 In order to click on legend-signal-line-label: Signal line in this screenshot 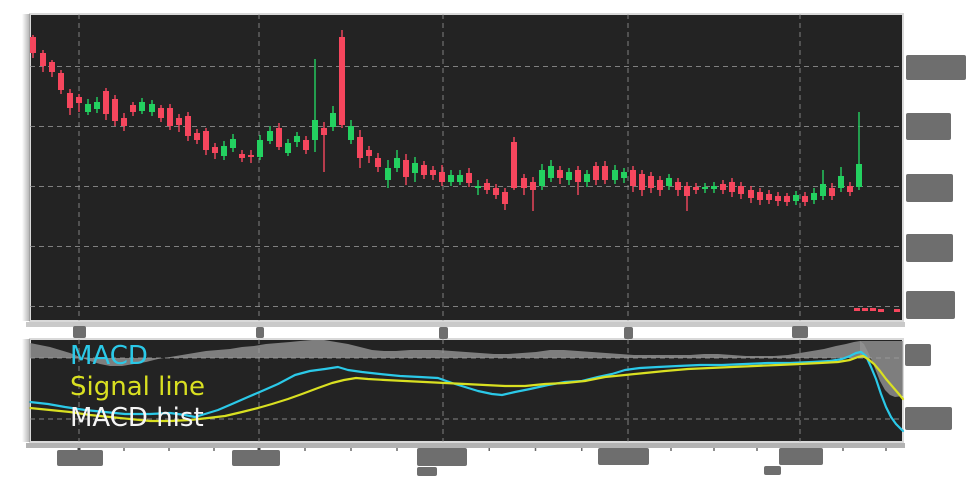, I will do `click(138, 387)`.